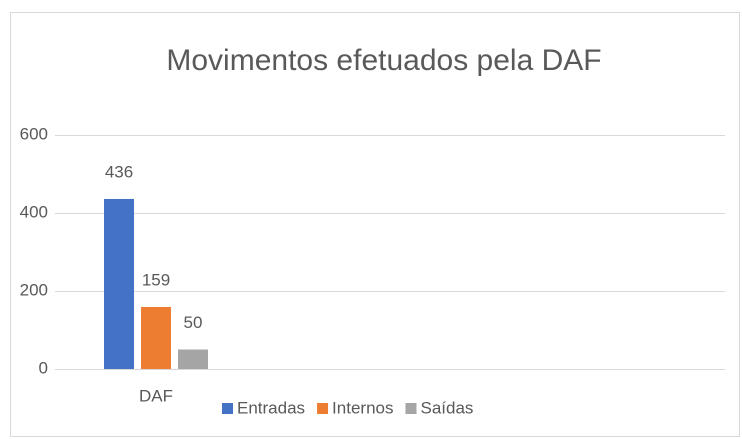 This screenshot has height=439, width=742. What do you see at coordinates (383, 60) in the screenshot?
I see `chart-title: Movimentos efetuados pela DAF` at bounding box center [383, 60].